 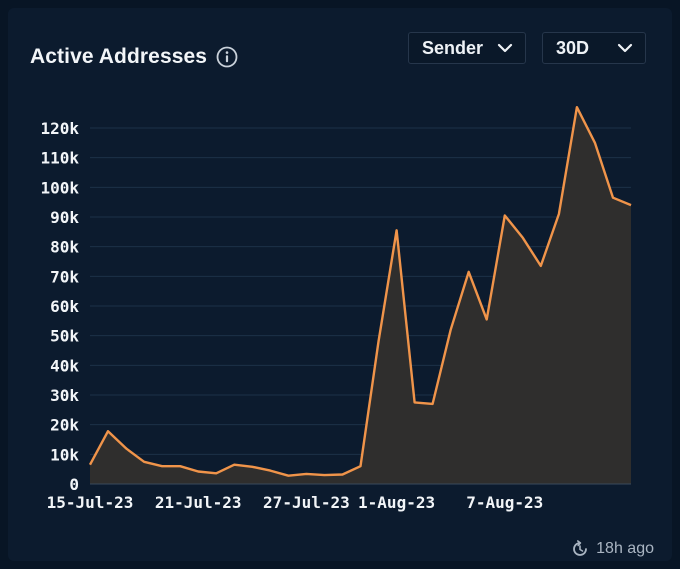 What do you see at coordinates (64, 306) in the screenshot?
I see `y-tick-label: 60k` at bounding box center [64, 306].